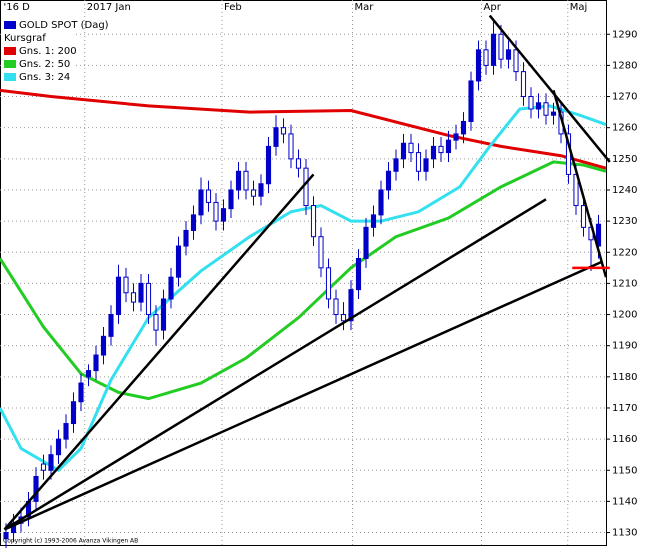  Describe the element at coordinates (25, 38) in the screenshot. I see `legend-subtitle: Kursgraf` at that location.